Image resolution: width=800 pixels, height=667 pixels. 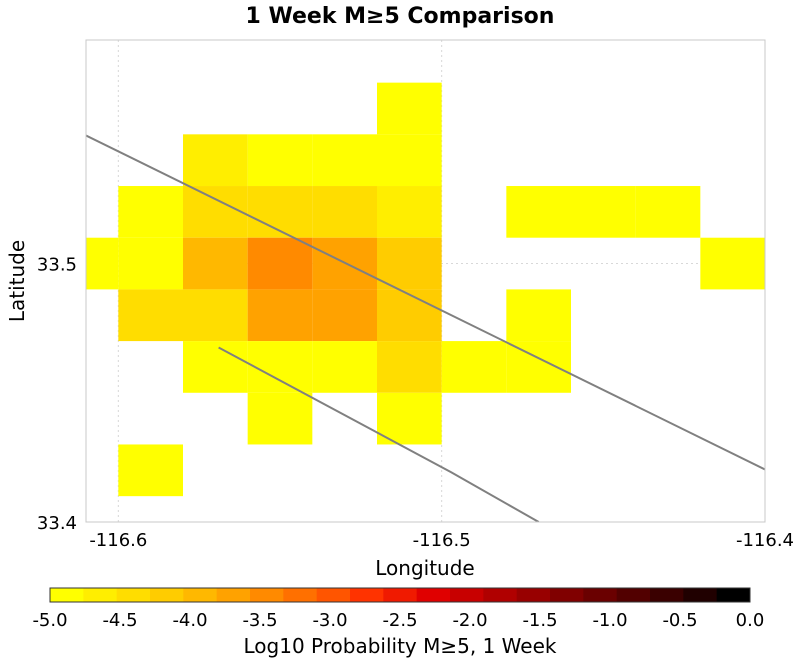 I want to click on x-axis-ticks: -116.6 -116.5 -116.4, so click(x=441, y=540).